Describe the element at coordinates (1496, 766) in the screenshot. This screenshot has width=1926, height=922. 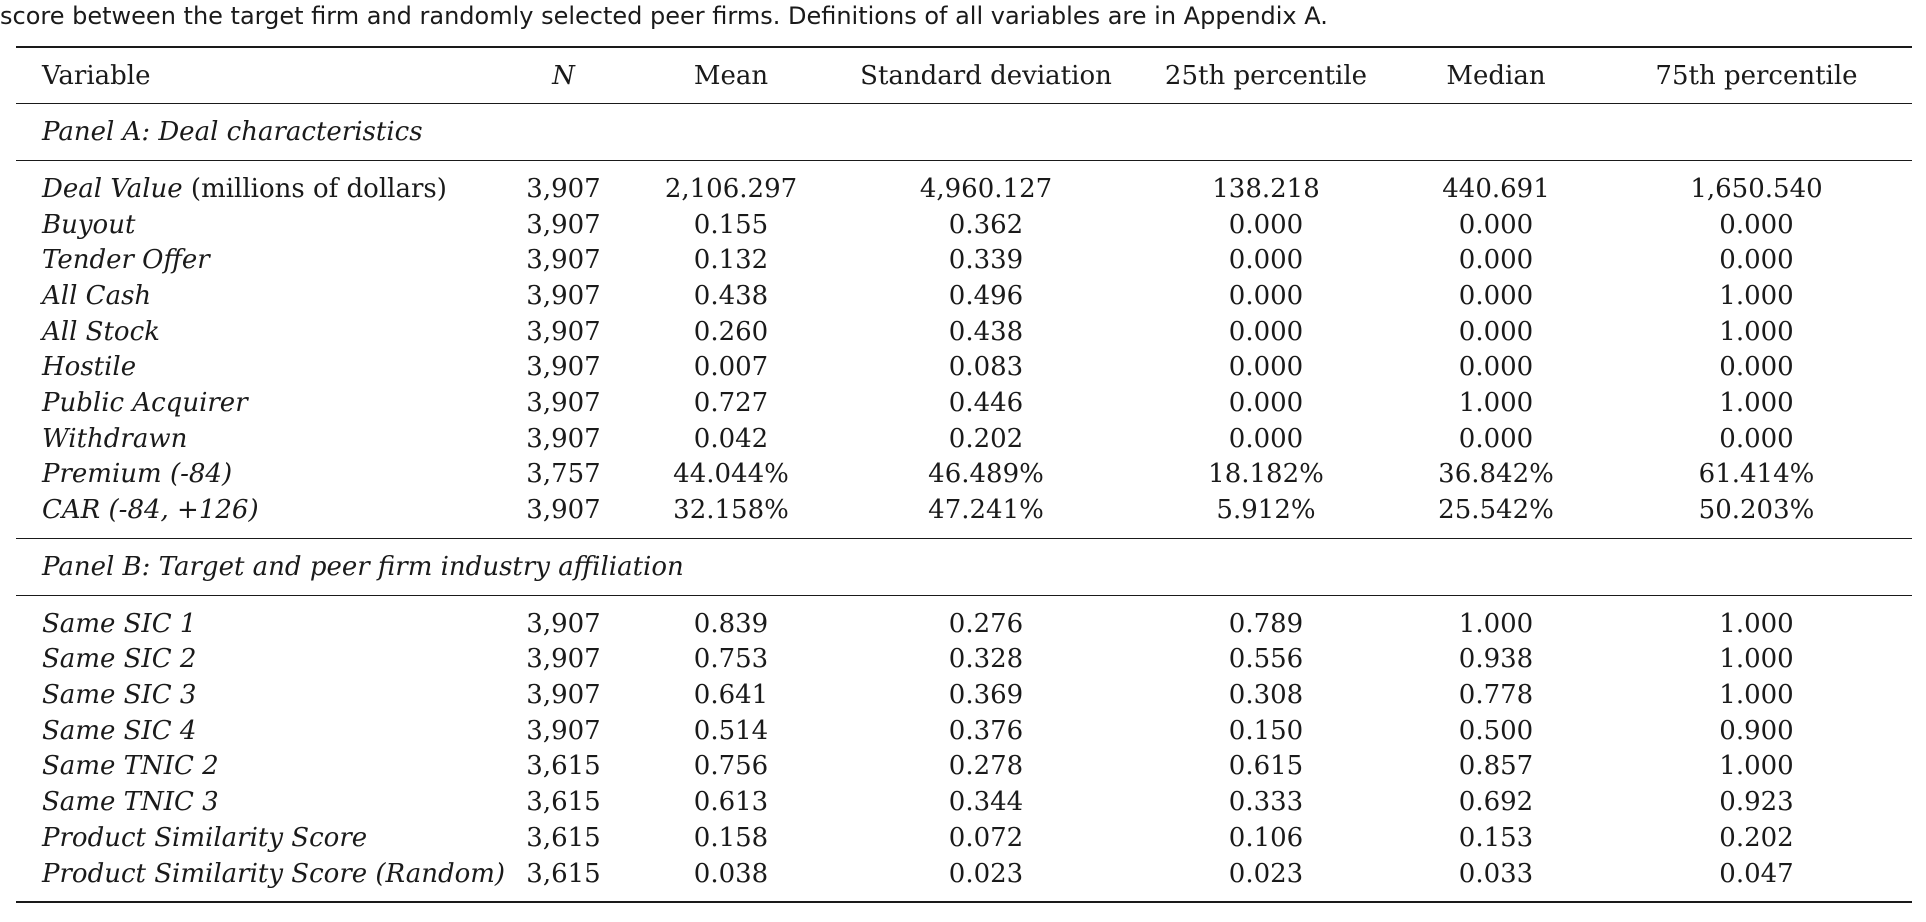
I see `median-cell: 0.857` at that location.